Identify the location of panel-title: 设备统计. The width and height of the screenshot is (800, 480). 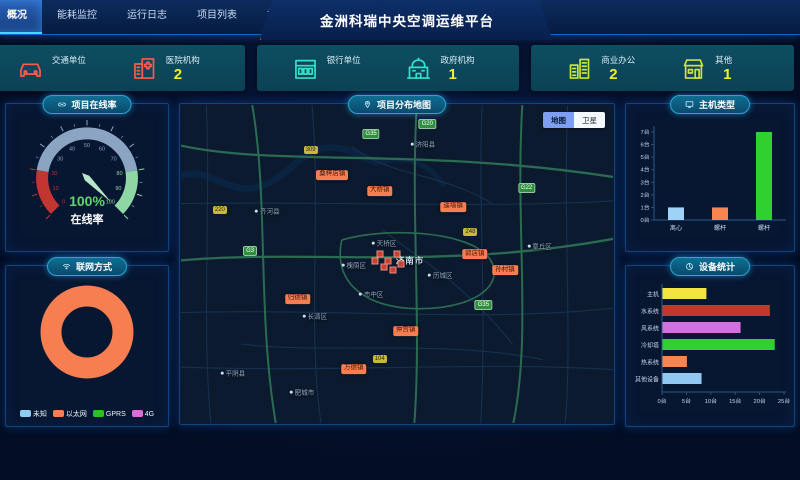
(717, 267).